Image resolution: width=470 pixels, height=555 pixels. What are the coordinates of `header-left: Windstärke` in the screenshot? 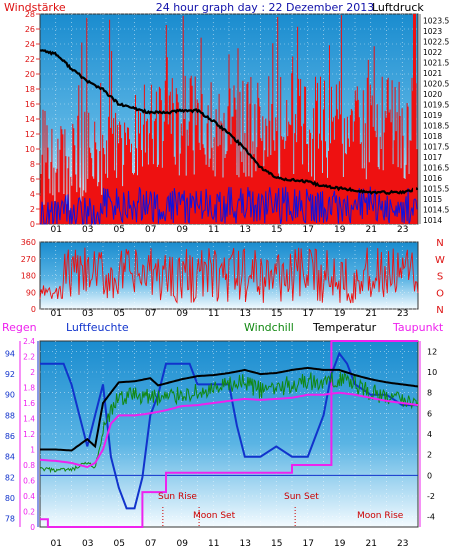 It's located at (35, 7).